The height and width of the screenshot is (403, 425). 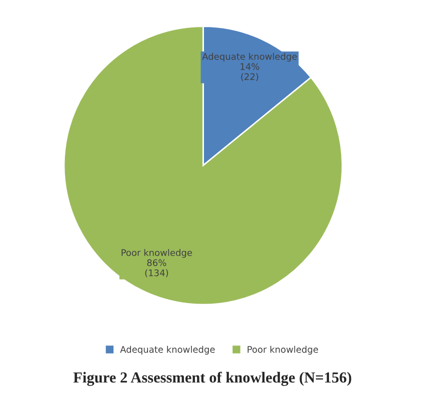 I want to click on legend-label: Poor knowledge, so click(x=283, y=350).